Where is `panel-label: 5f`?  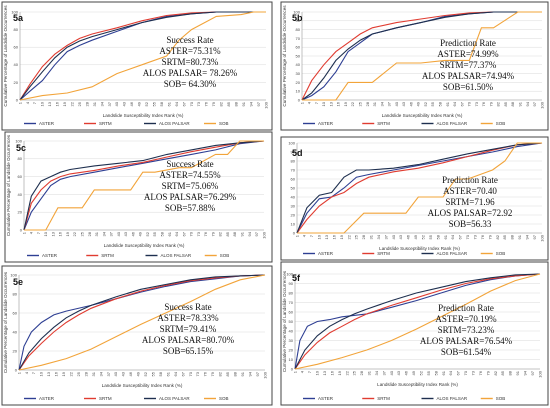
panel-label: 5f is located at coordinates (296, 278).